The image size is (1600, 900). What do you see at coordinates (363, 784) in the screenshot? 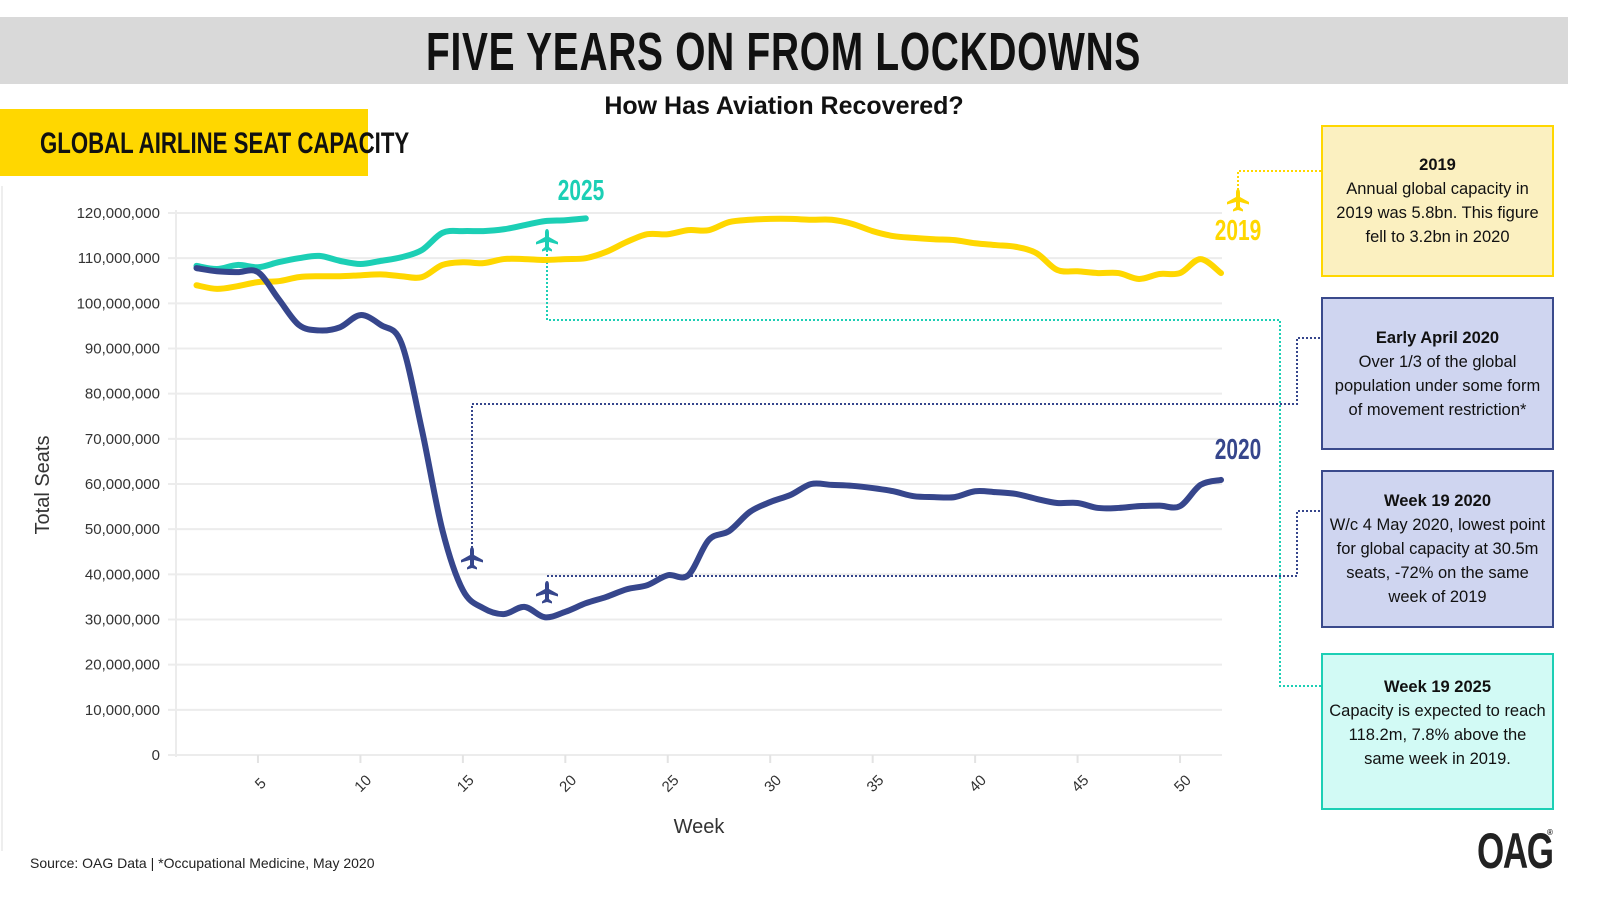
I see `x-tick-label: 10` at bounding box center [363, 784].